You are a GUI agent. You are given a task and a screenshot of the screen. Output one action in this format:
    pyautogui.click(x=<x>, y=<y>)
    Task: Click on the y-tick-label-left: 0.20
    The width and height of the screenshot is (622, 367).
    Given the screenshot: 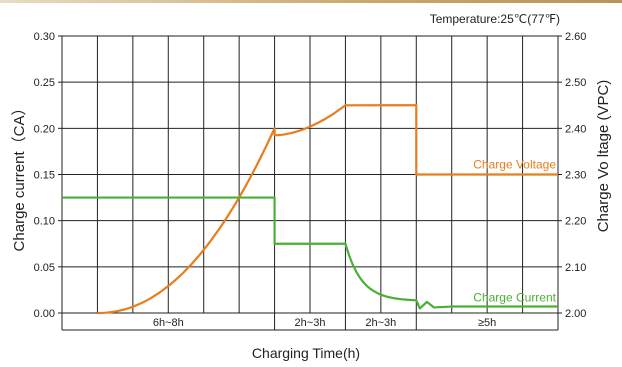 What is the action you would take?
    pyautogui.click(x=44, y=129)
    